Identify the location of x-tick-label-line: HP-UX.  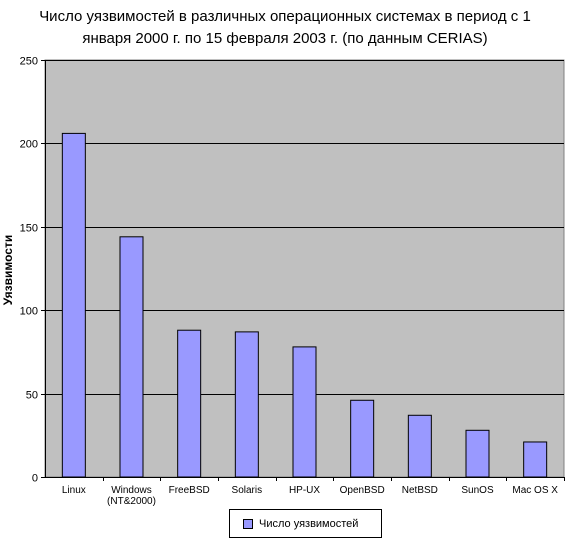
(304, 490).